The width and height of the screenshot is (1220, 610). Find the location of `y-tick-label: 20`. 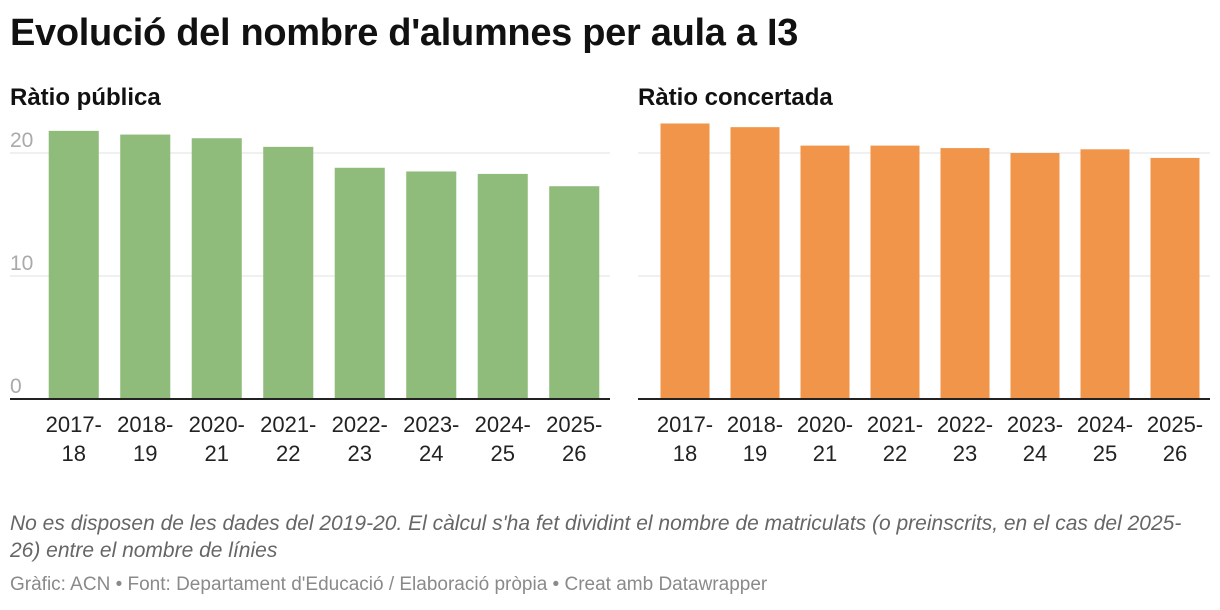

y-tick-label: 20 is located at coordinates (21, 140).